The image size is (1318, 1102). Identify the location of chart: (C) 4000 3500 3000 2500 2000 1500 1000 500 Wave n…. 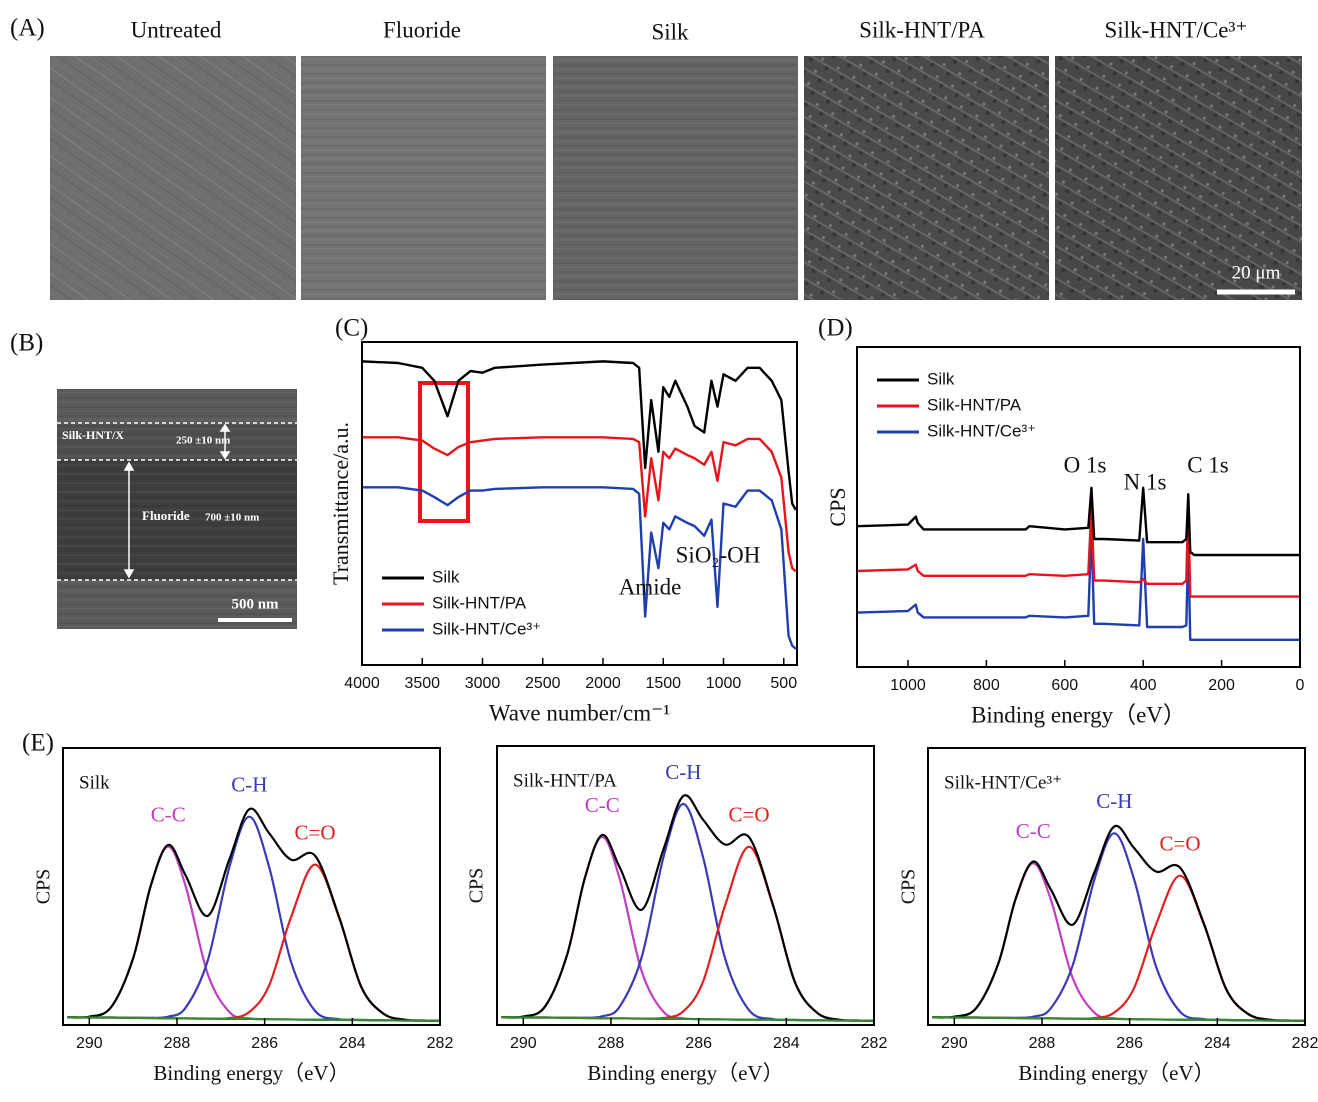
(563, 520).